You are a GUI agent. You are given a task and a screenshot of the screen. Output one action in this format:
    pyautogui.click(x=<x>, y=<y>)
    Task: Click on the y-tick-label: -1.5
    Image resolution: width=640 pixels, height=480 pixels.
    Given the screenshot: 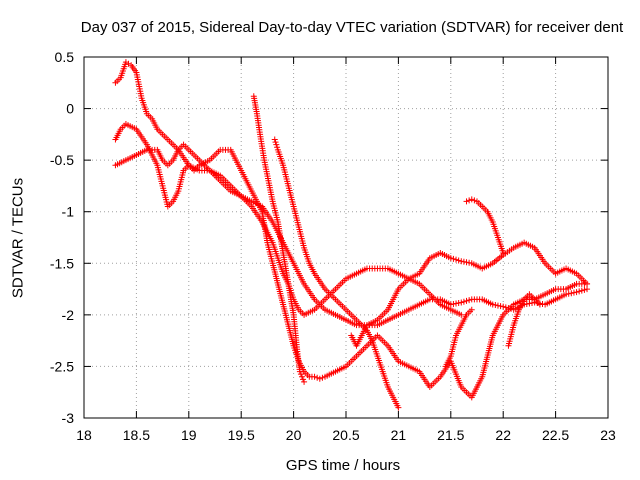 What is the action you would take?
    pyautogui.click(x=62, y=263)
    